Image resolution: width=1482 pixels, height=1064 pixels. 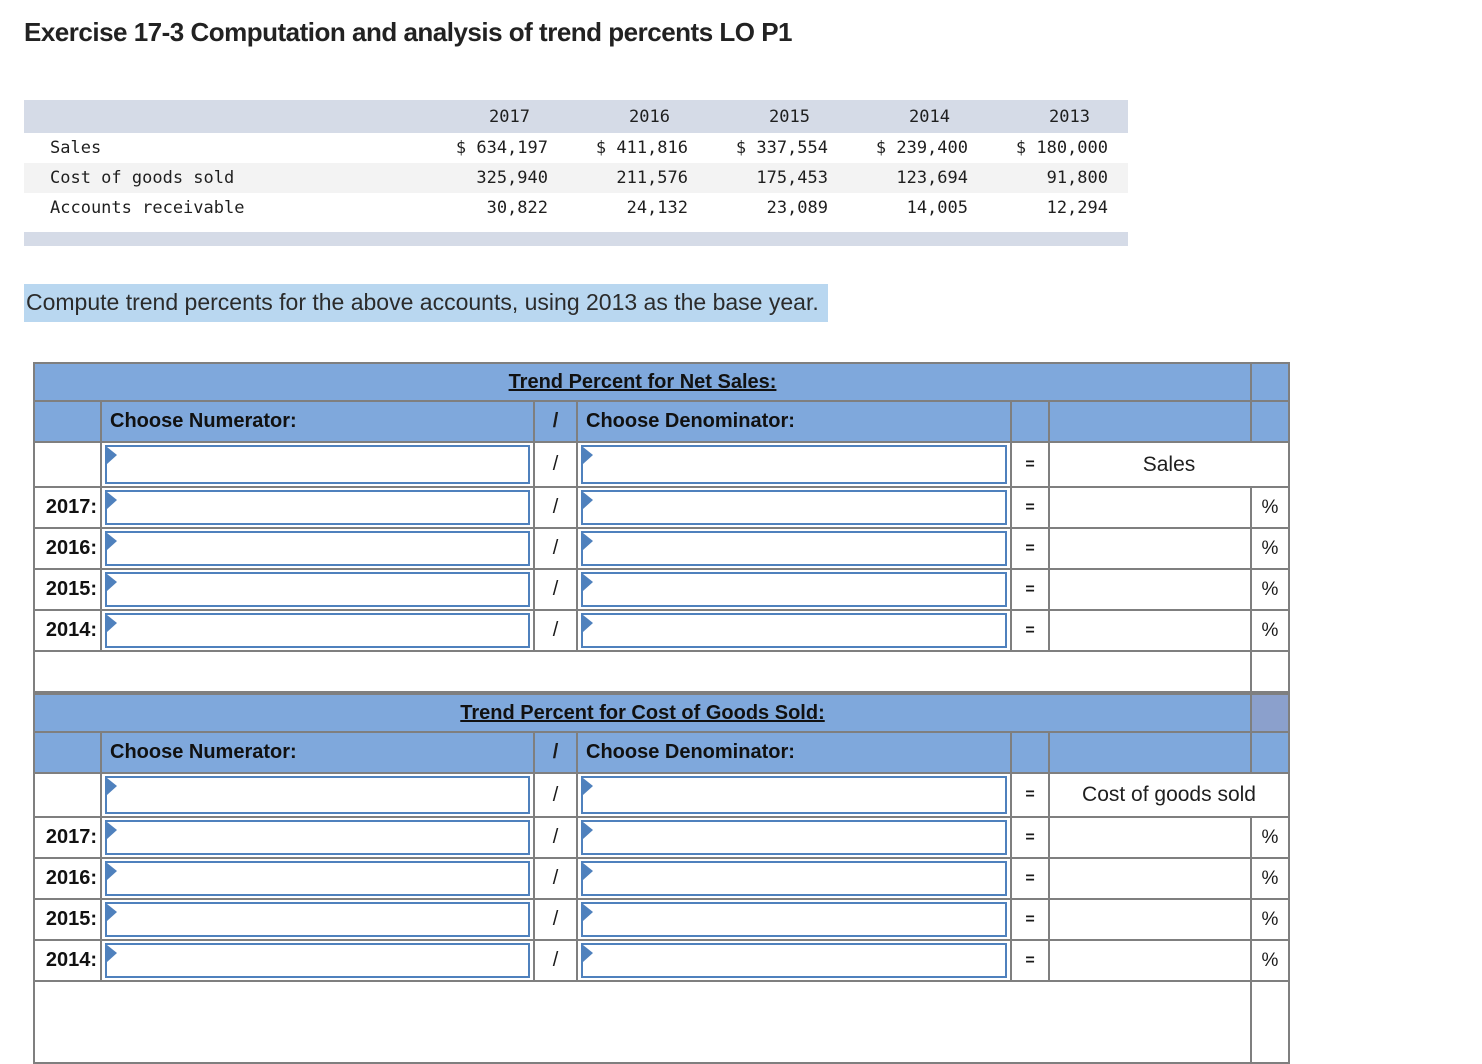 What do you see at coordinates (789, 116) in the screenshot?
I see `year-header-cell: 2015` at bounding box center [789, 116].